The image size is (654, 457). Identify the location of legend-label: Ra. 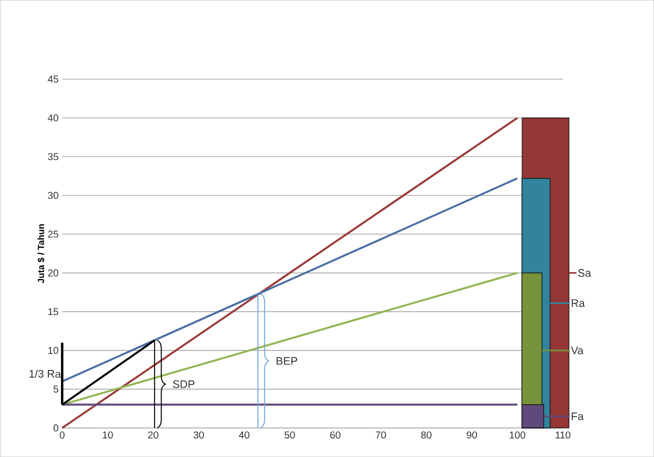
(578, 303).